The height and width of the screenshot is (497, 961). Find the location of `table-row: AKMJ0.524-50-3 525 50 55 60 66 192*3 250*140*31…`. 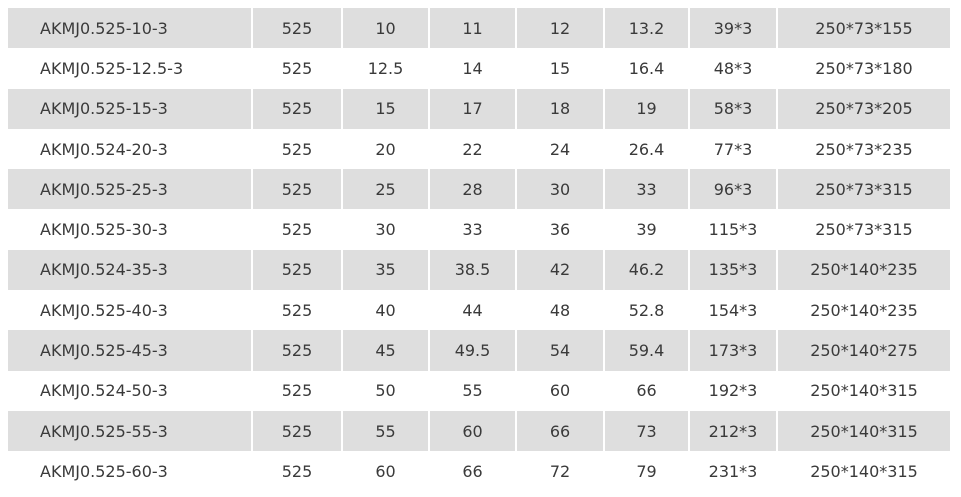

table-row: AKMJ0.524-50-3 525 50 55 60 66 192*3 250*140*31… is located at coordinates (479, 390).